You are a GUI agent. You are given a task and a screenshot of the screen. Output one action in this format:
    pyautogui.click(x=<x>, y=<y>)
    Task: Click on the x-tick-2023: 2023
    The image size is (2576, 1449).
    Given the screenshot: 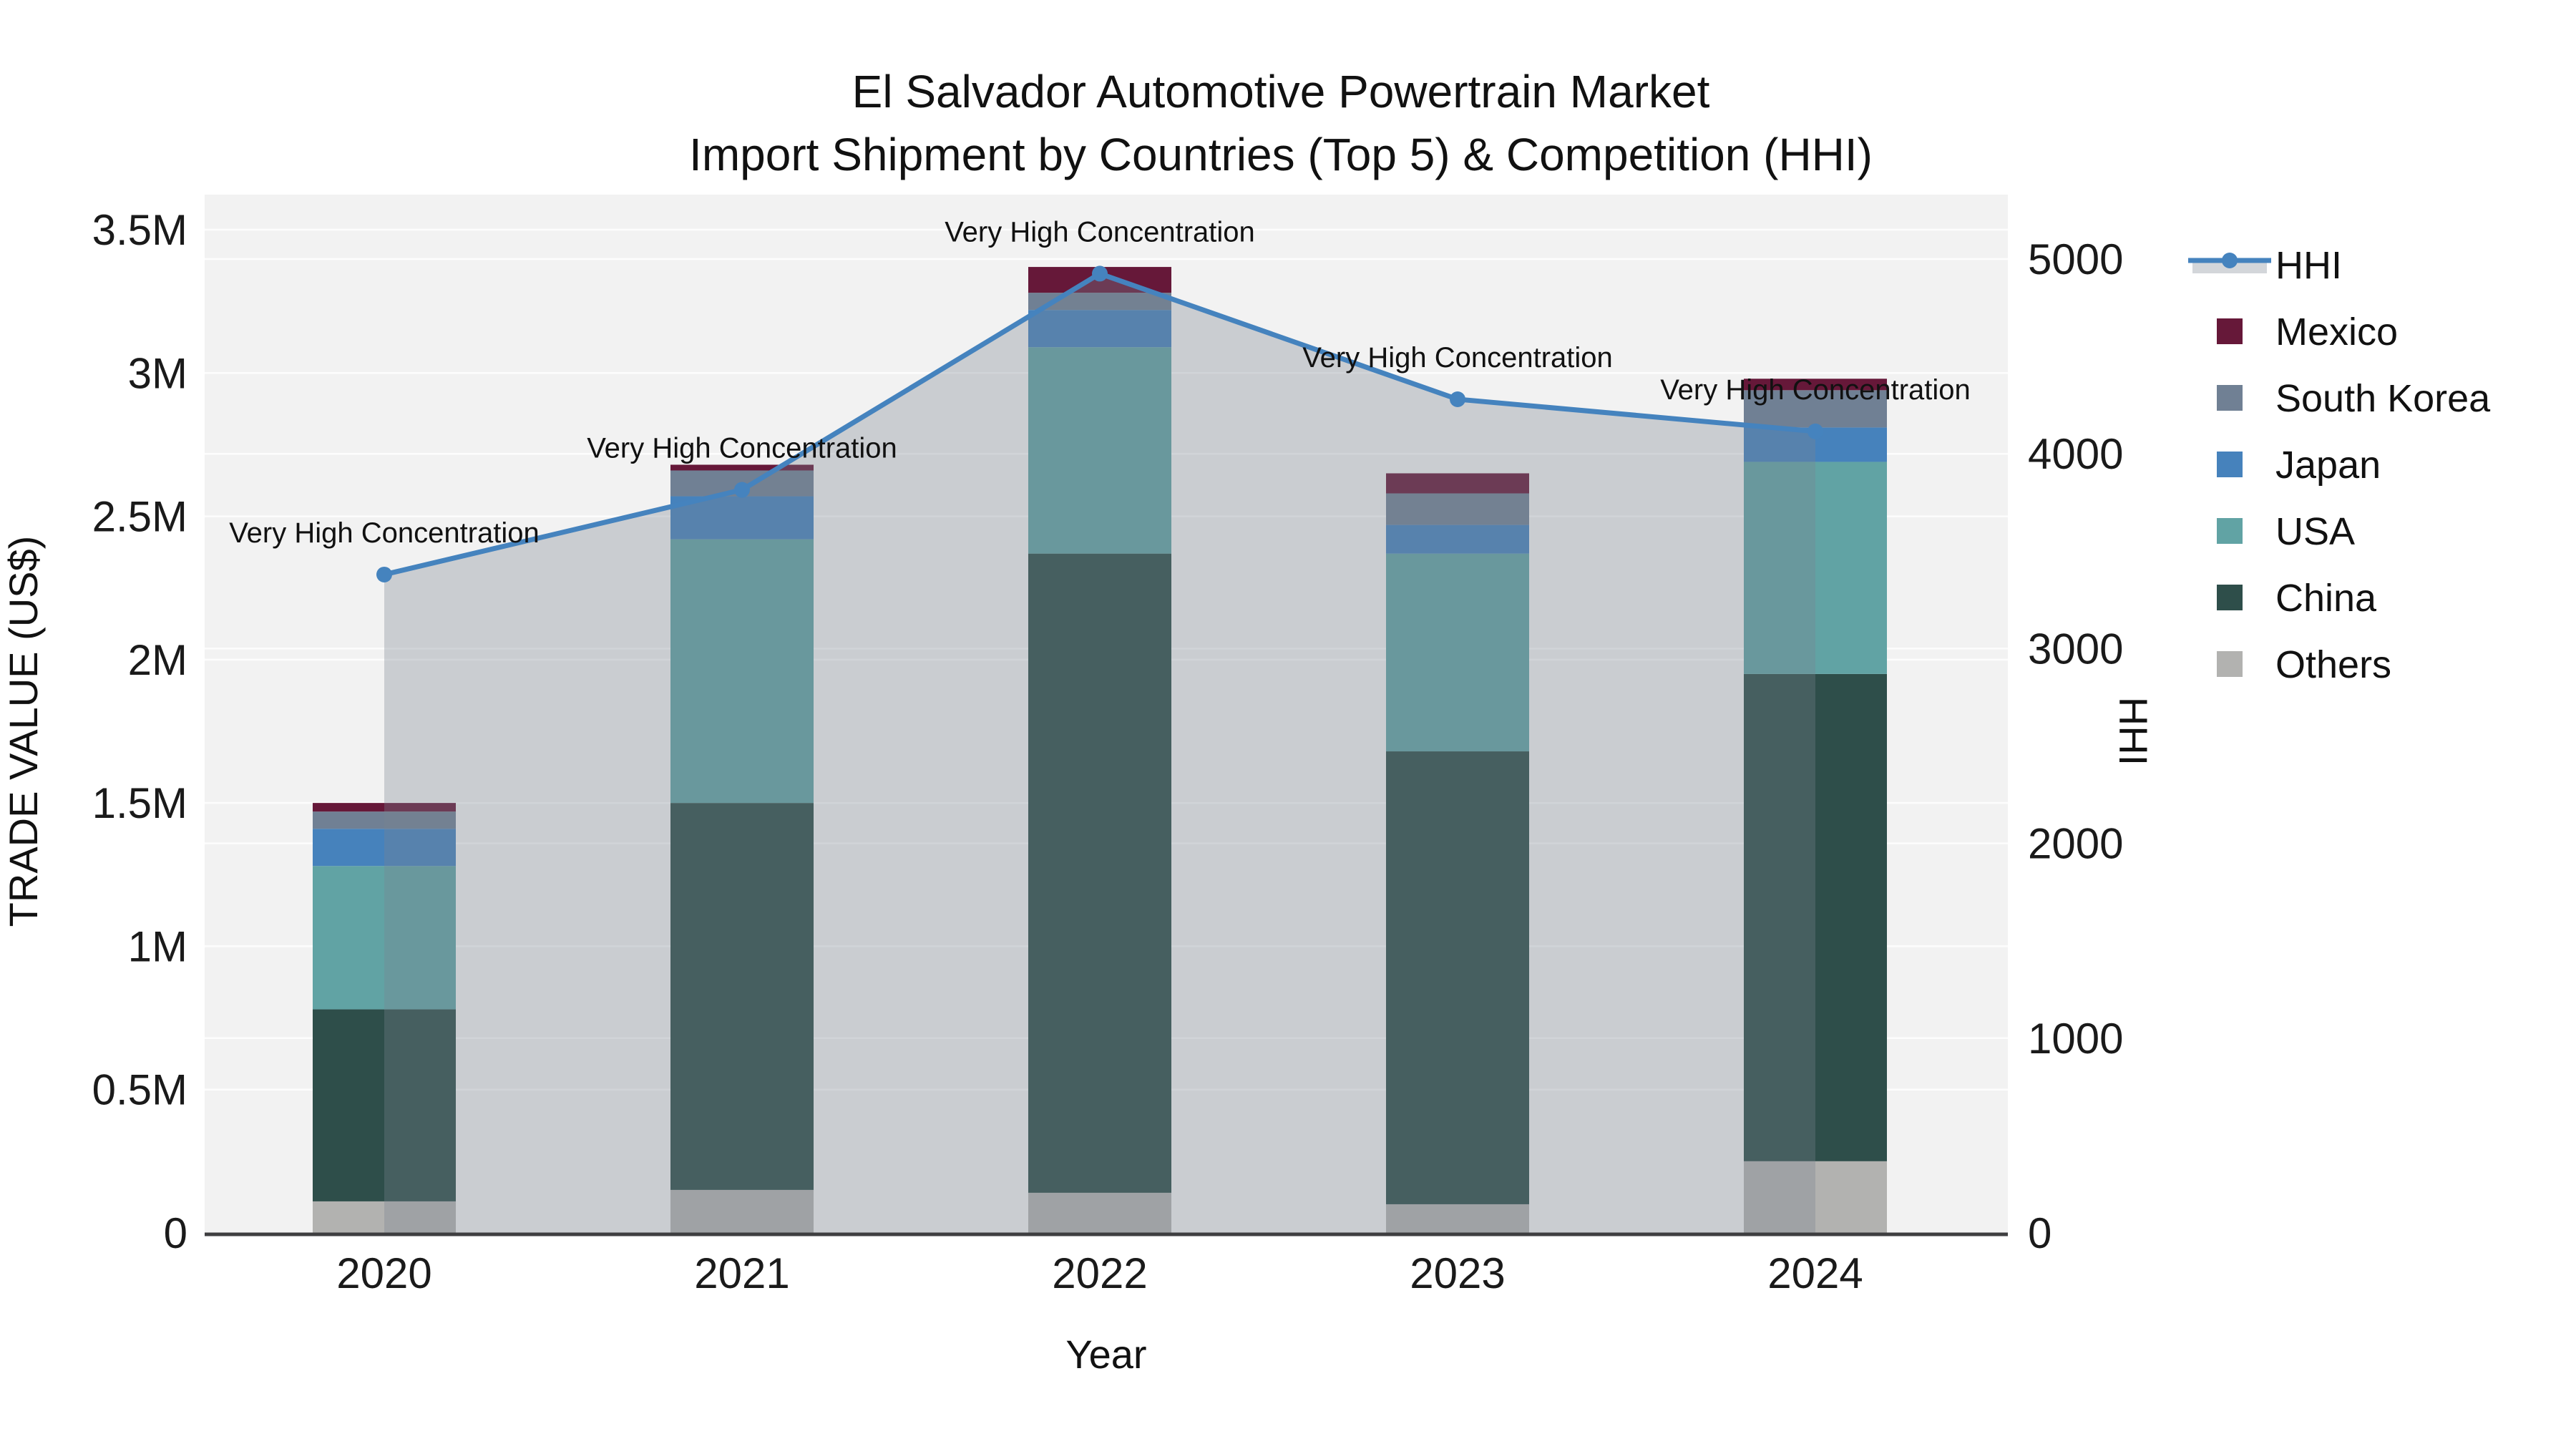 What is the action you would take?
    pyautogui.click(x=1457, y=1273)
    